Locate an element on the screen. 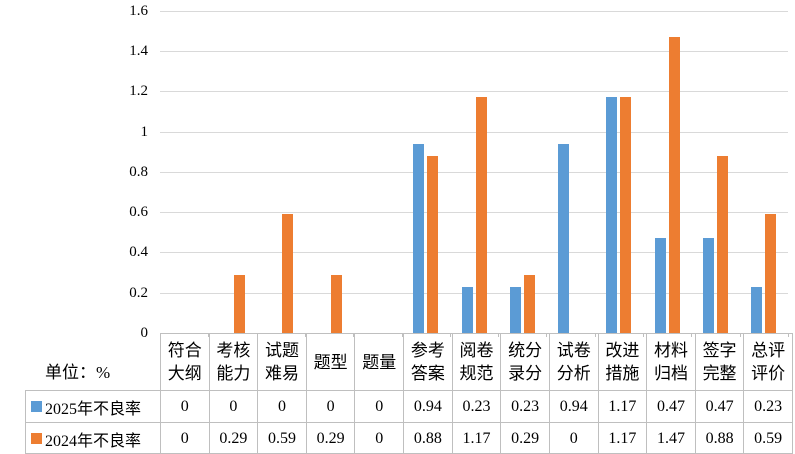 The height and width of the screenshot is (454, 795). value-cell: 1.47 is located at coordinates (670, 438).